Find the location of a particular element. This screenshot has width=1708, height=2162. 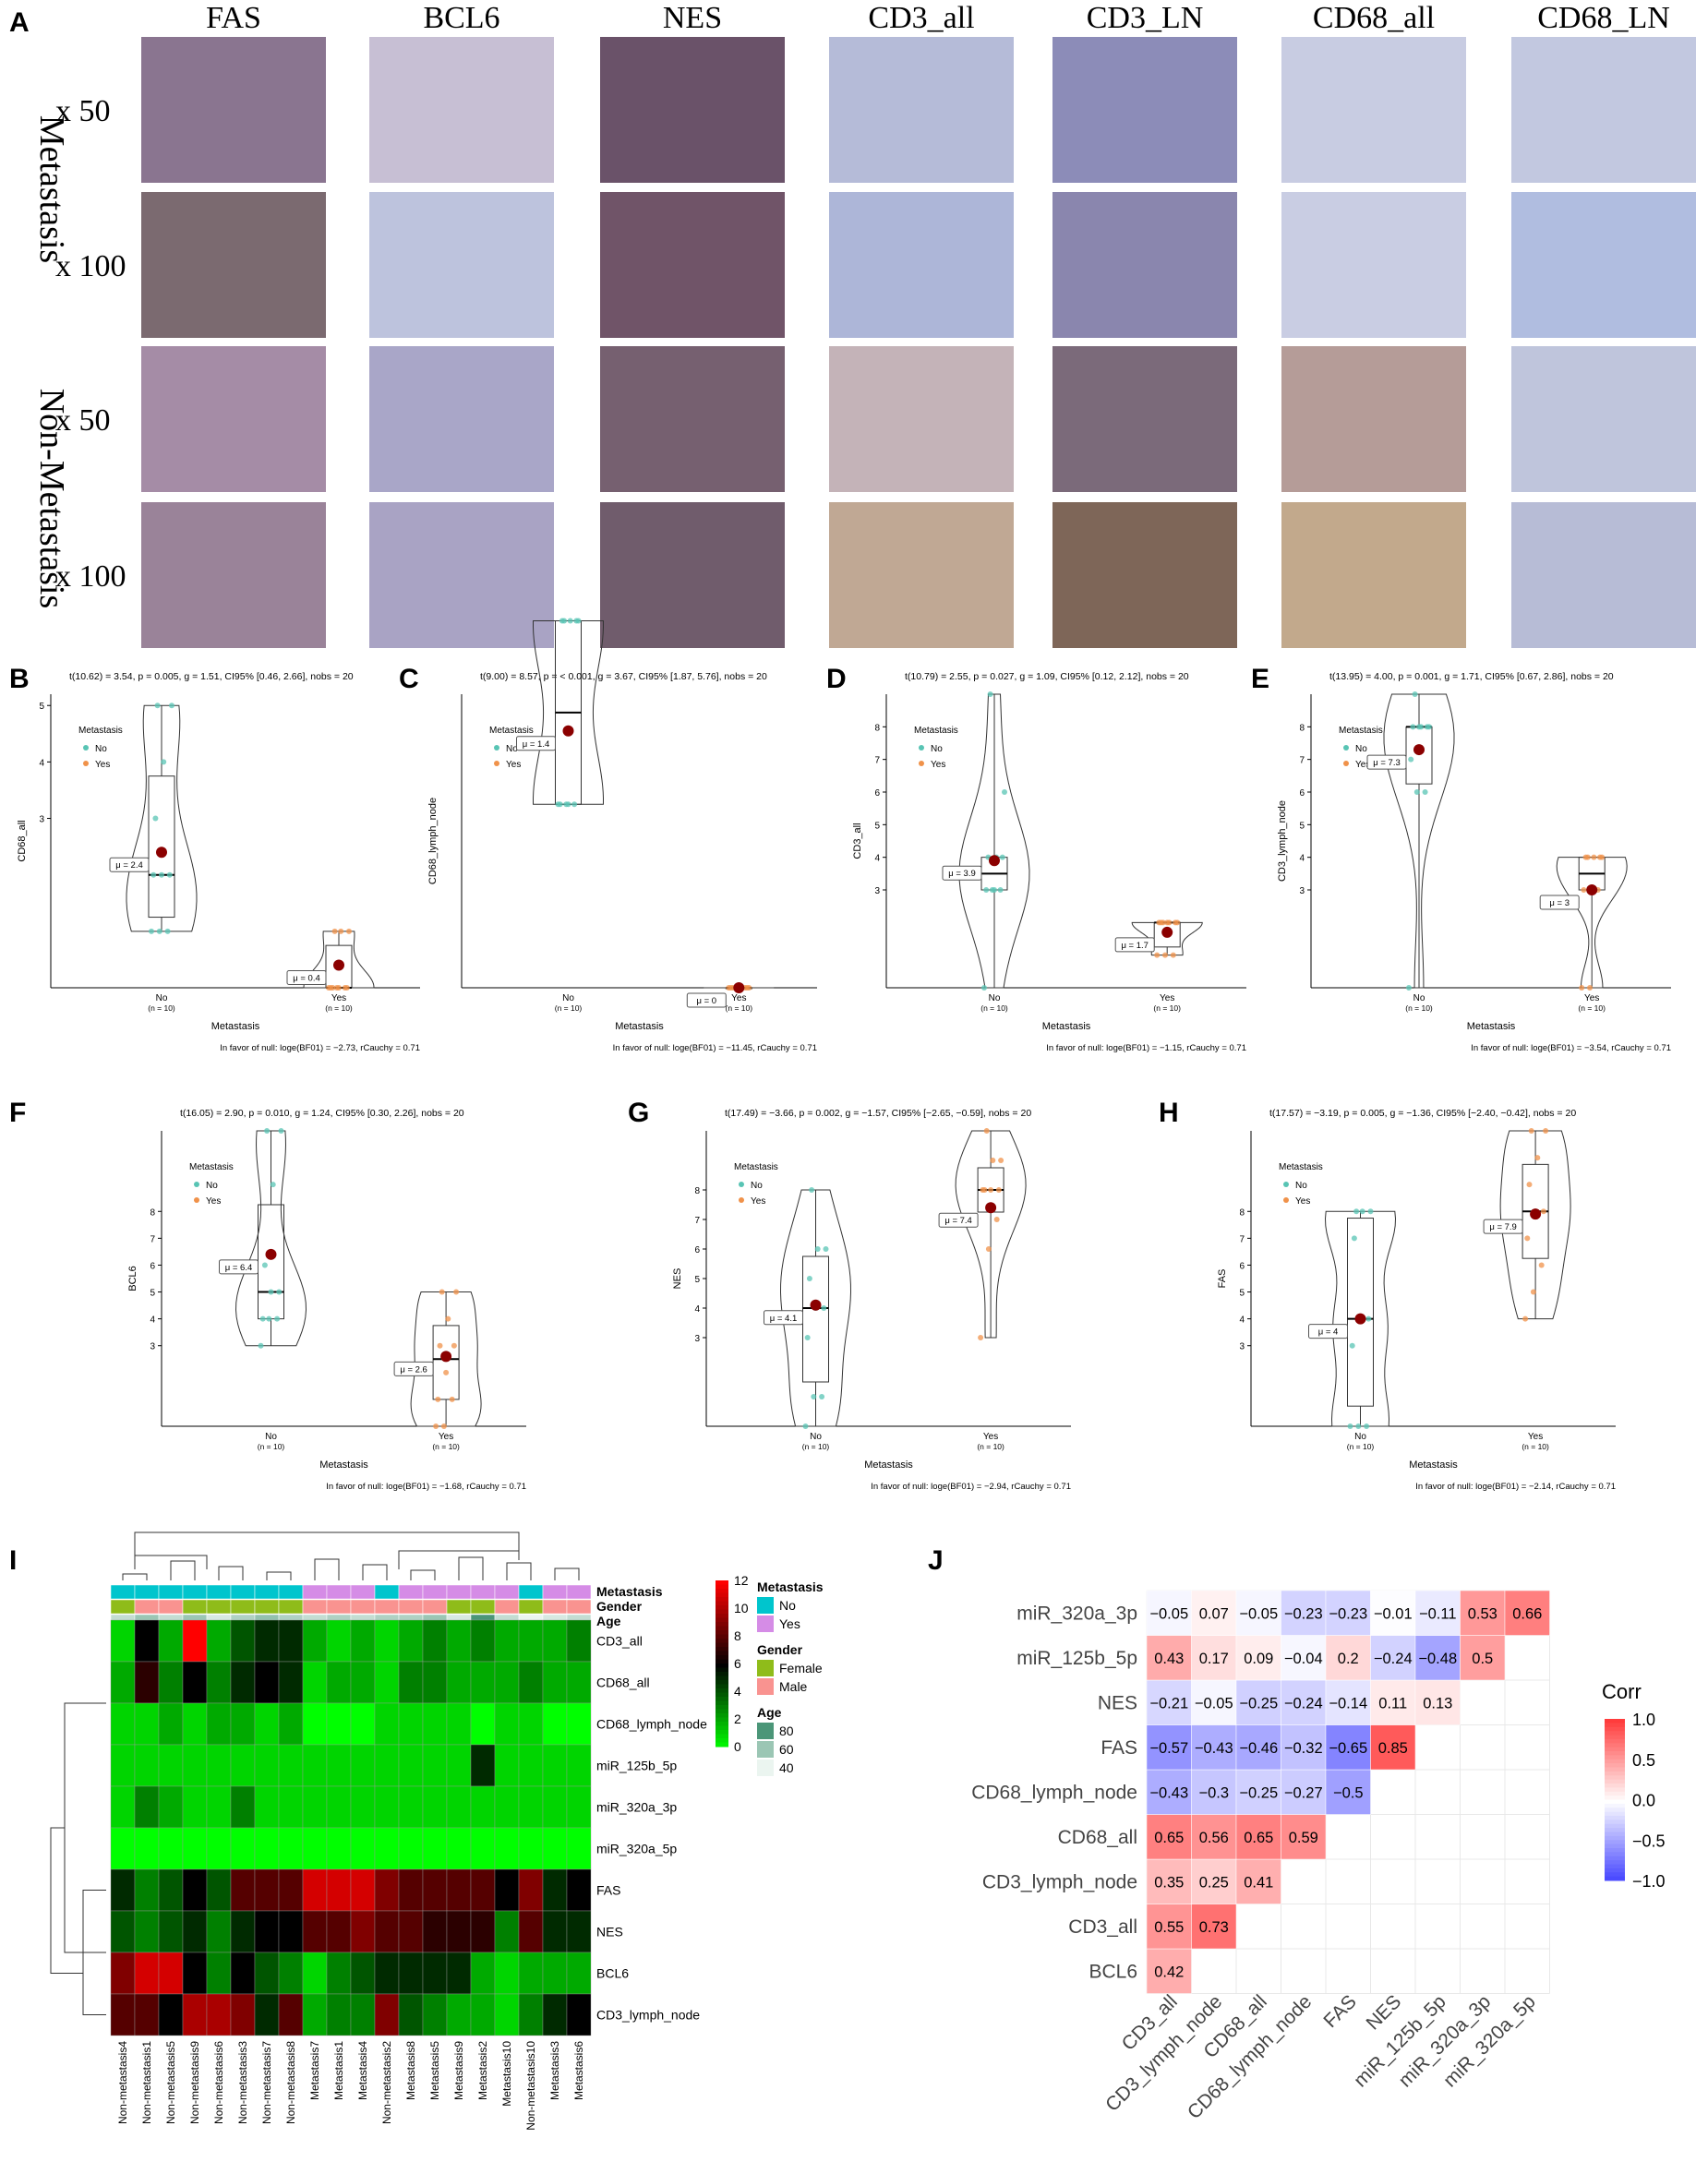

mean-label: μ = 3 is located at coordinates (1559, 903).